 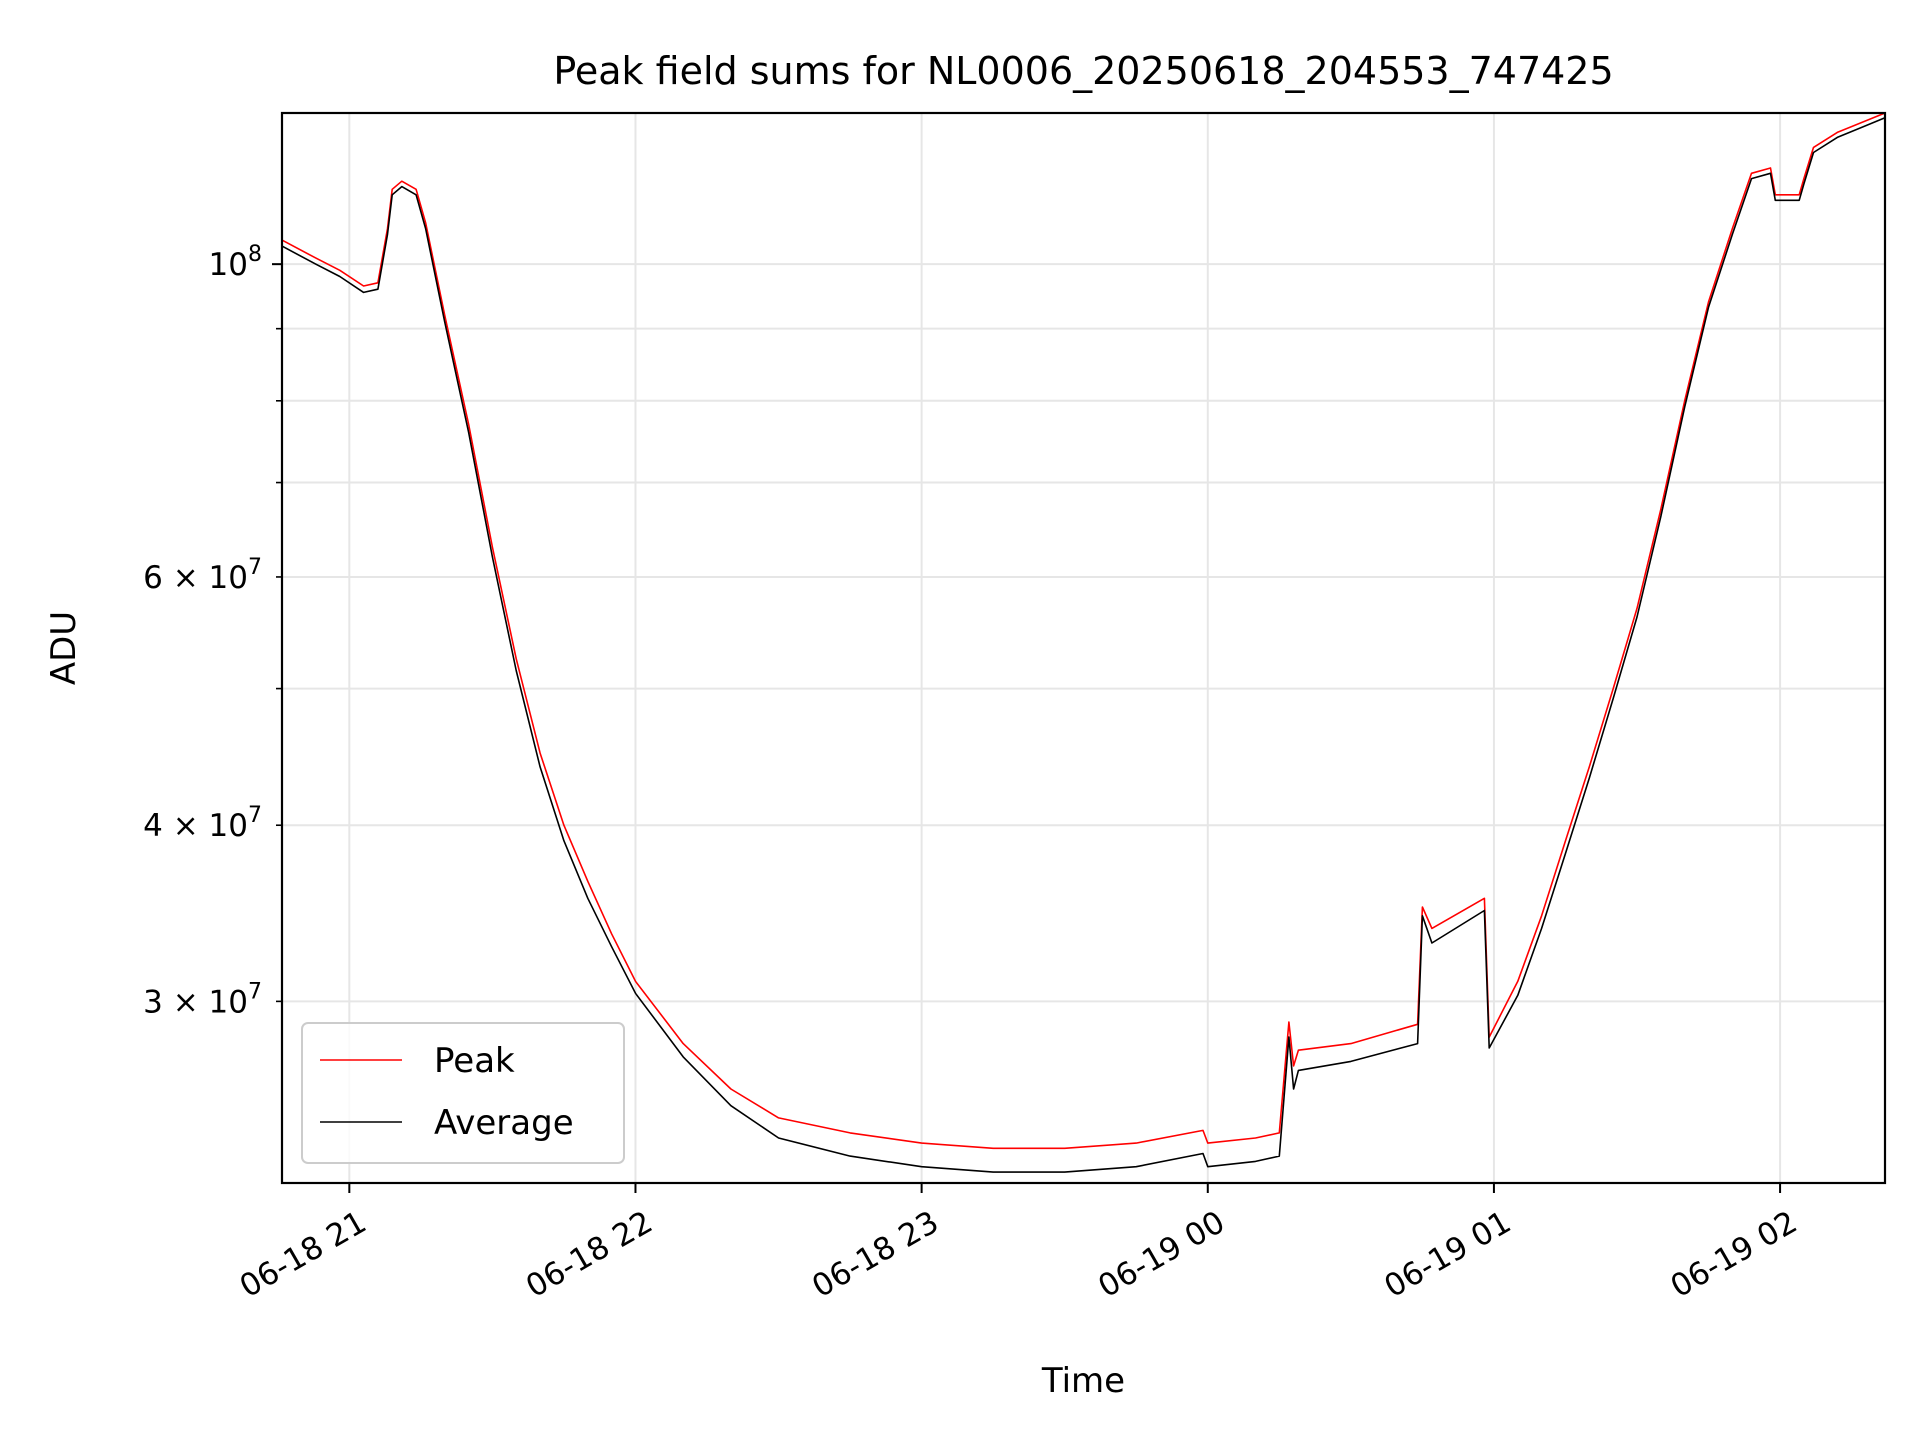 I want to click on legend: Peak Average, so click(x=463, y=1093).